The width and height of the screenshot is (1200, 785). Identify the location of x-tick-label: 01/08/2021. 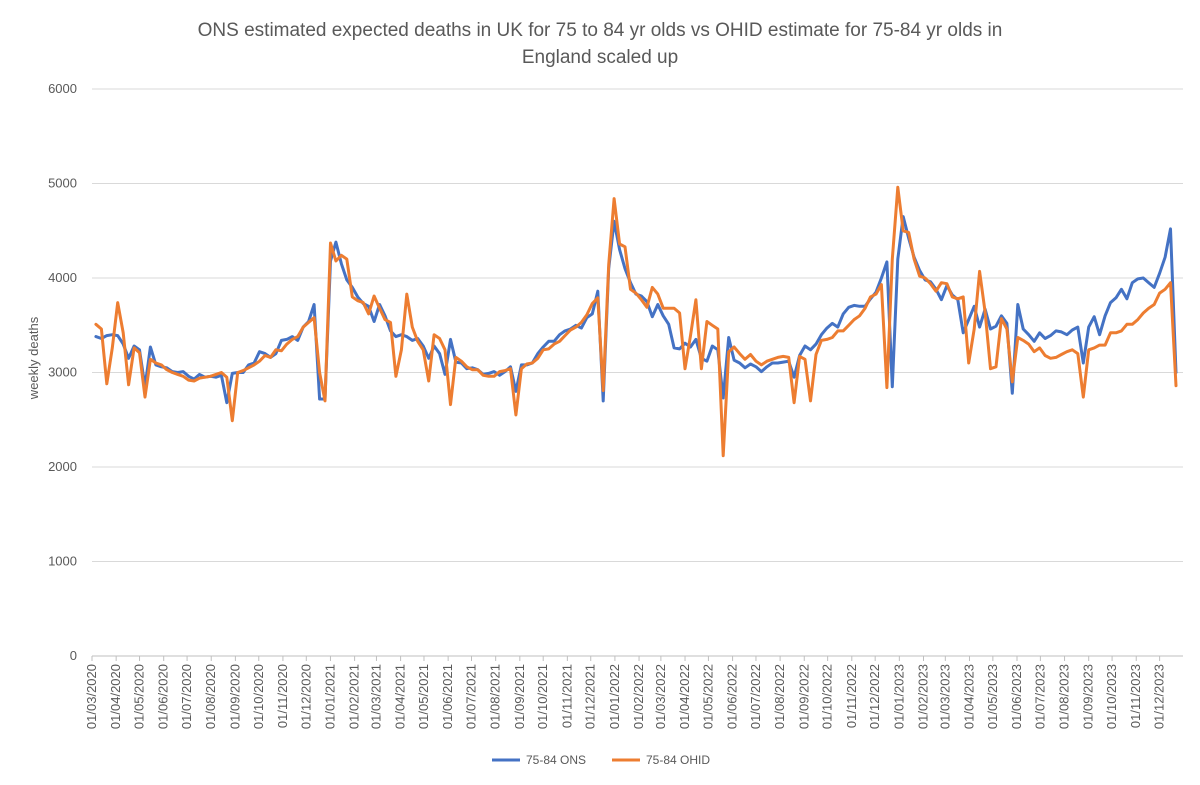
(495, 696).